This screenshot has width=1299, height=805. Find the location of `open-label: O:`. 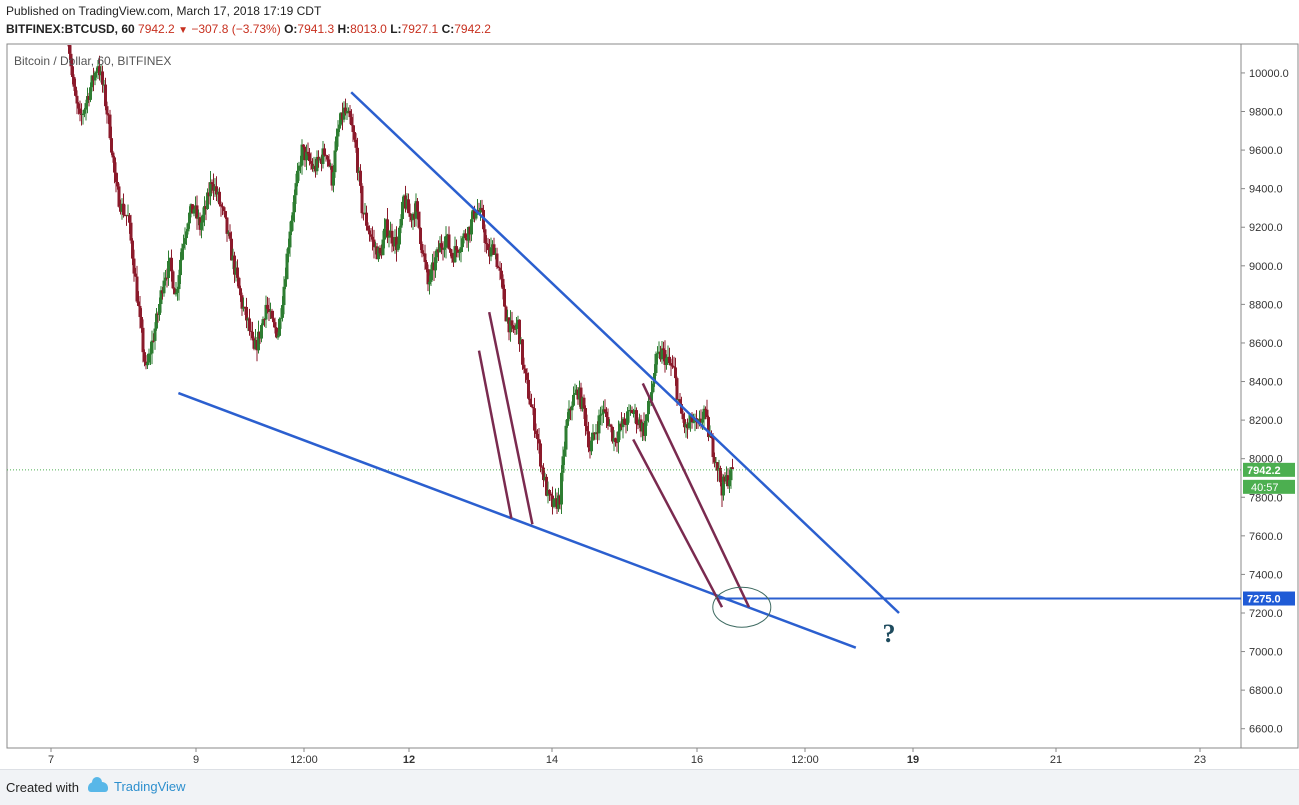

open-label: O: is located at coordinates (291, 29).